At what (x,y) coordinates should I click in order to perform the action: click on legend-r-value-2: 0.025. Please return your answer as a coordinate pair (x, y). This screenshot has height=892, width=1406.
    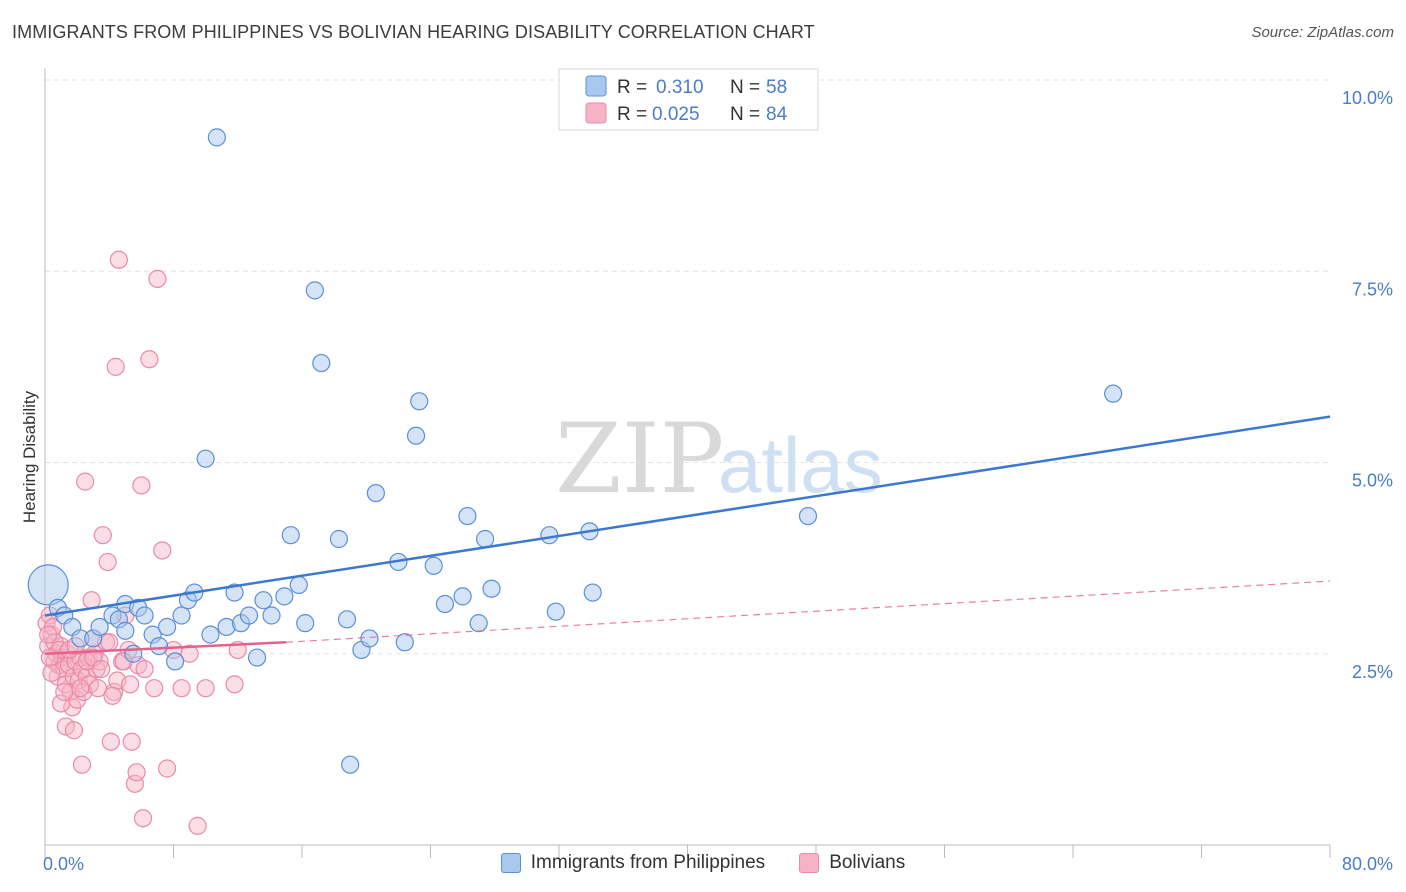
    Looking at the image, I should click on (676, 114).